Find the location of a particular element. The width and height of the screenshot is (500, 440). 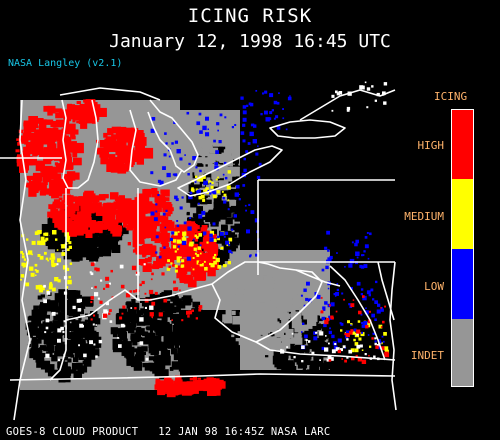

legend-label-low: LOW is located at coordinates (434, 286).